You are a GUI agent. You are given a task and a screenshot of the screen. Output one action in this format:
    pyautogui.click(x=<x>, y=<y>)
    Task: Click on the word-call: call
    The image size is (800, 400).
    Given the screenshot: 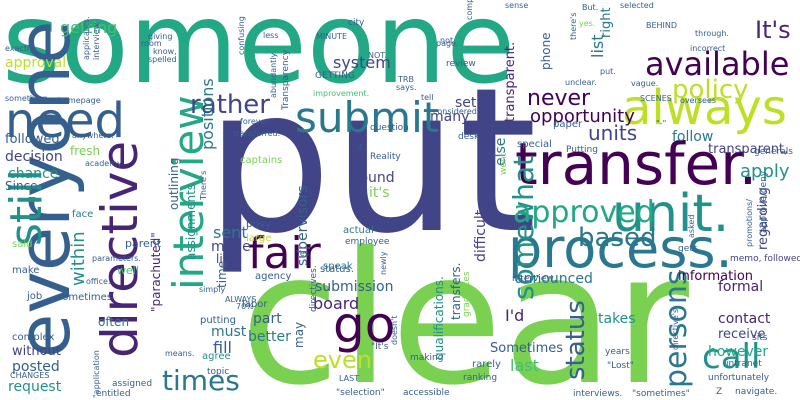 What is the action you would take?
    pyautogui.click(x=731, y=357)
    